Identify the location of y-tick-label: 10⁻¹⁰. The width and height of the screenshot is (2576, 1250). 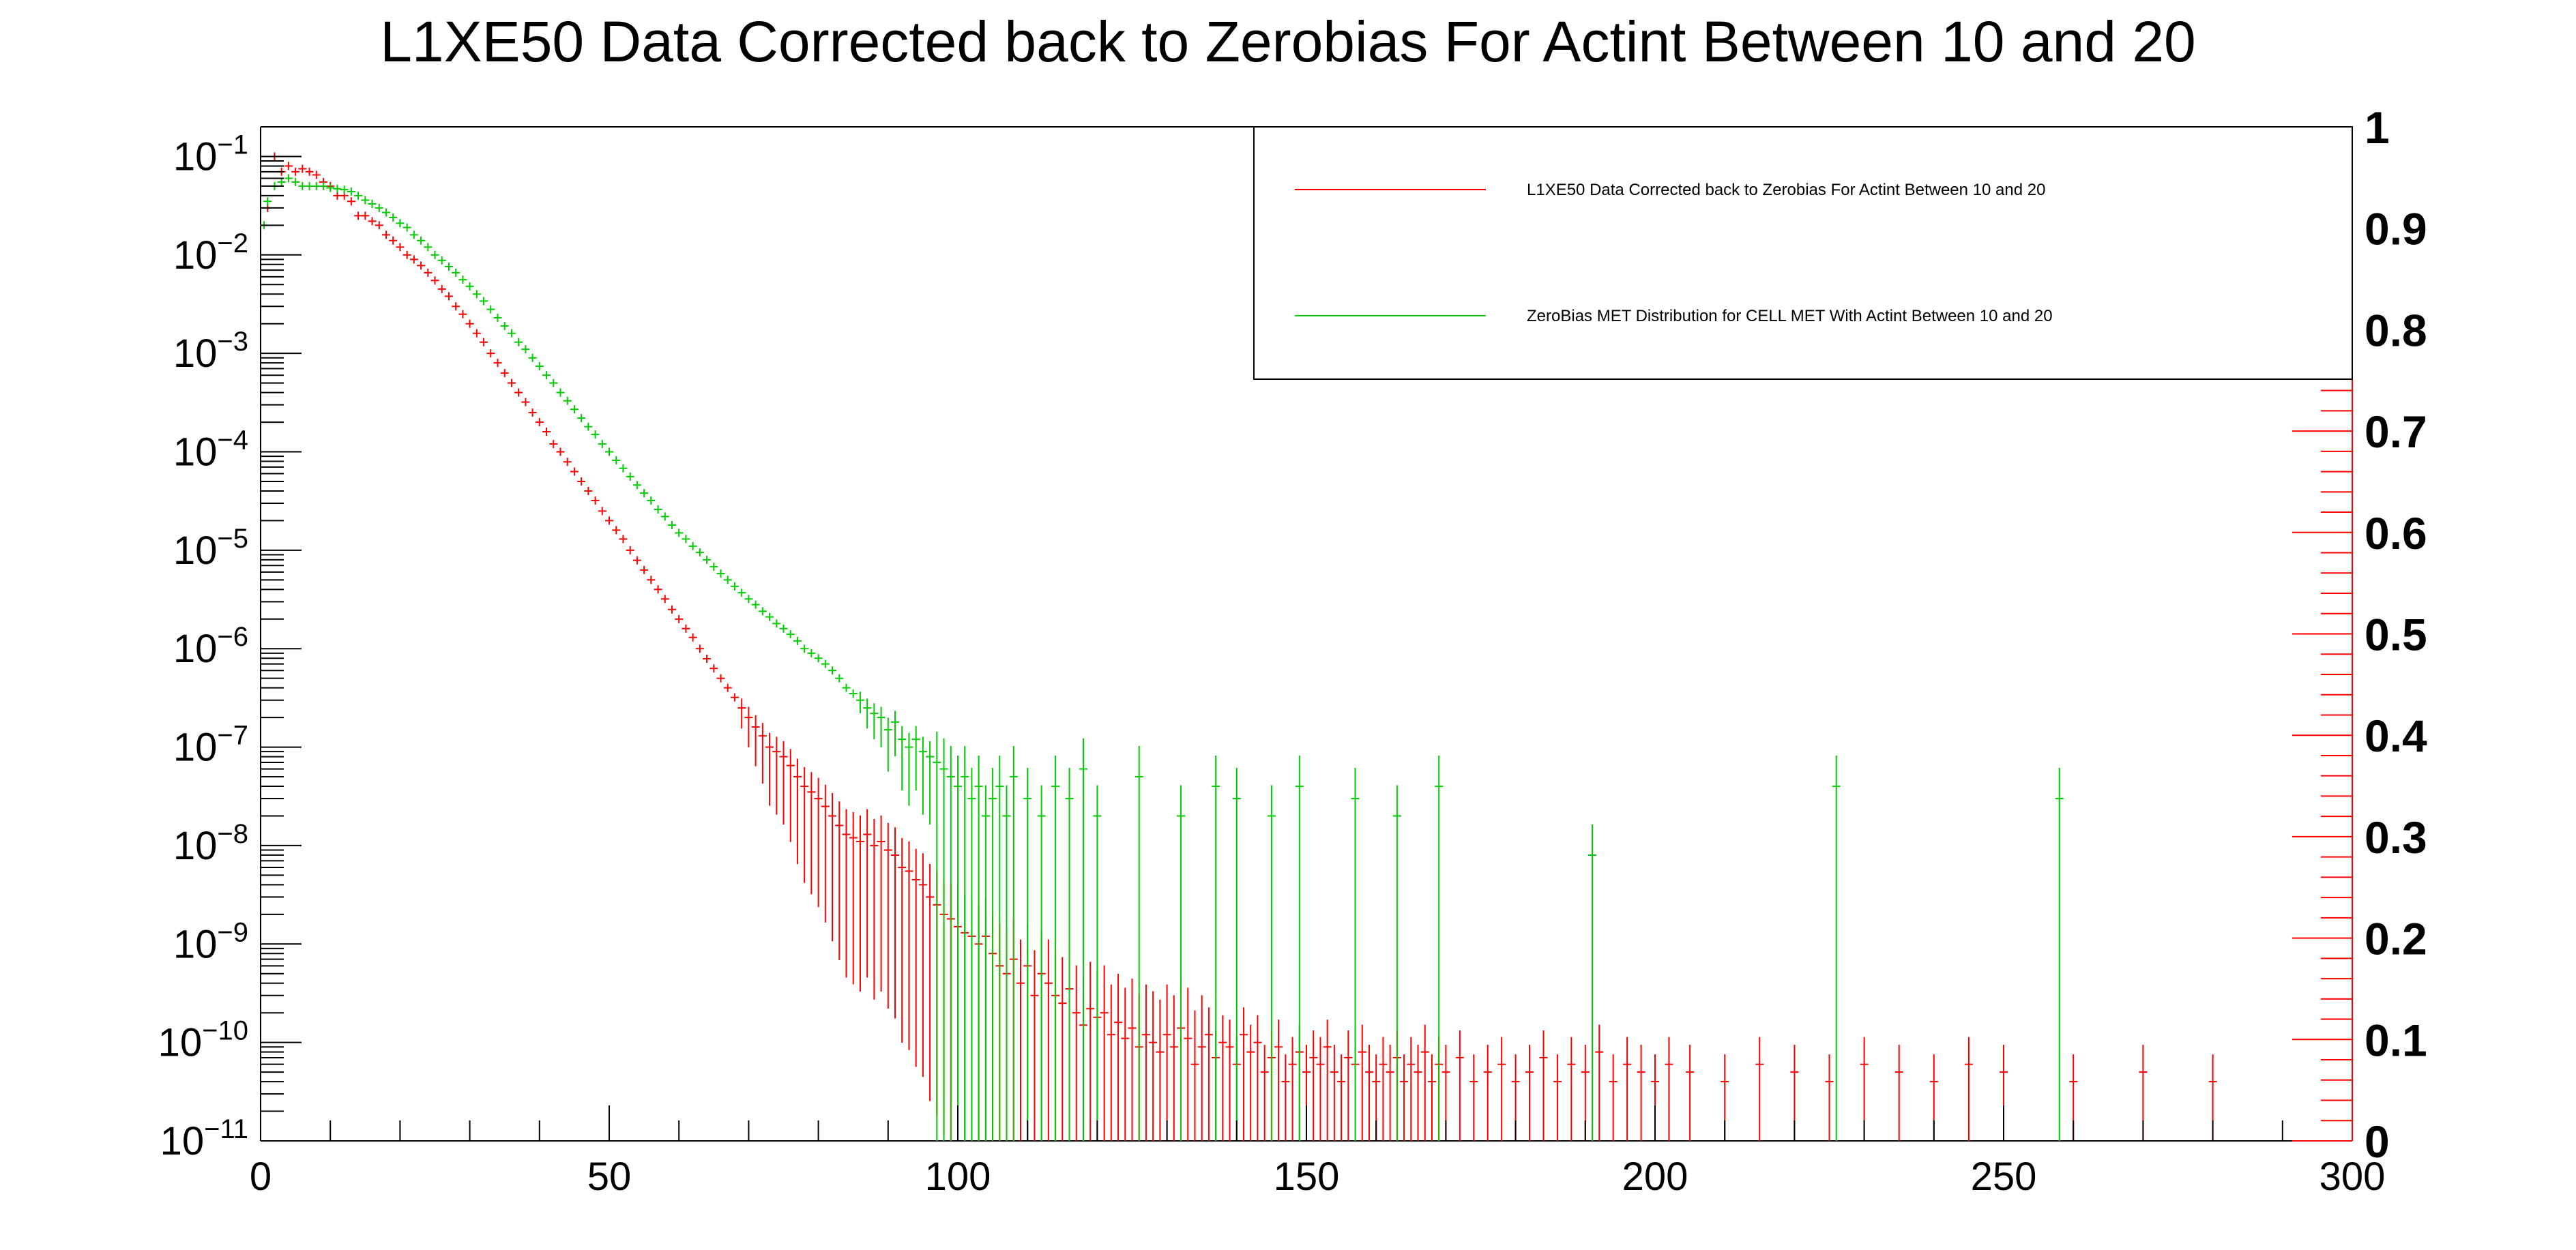
(203, 1040).